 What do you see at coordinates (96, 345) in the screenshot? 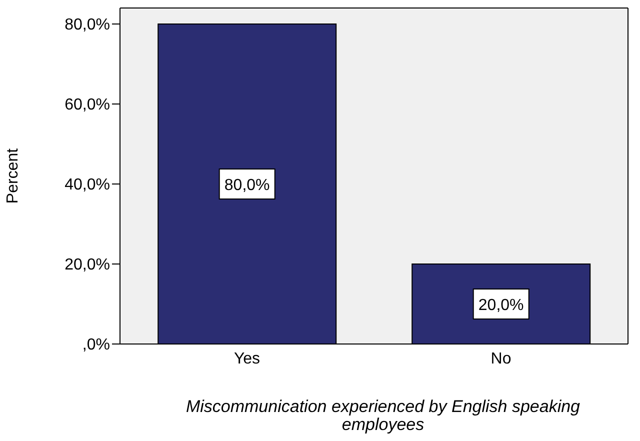
I see `y-tick-label: ,0%` at bounding box center [96, 345].